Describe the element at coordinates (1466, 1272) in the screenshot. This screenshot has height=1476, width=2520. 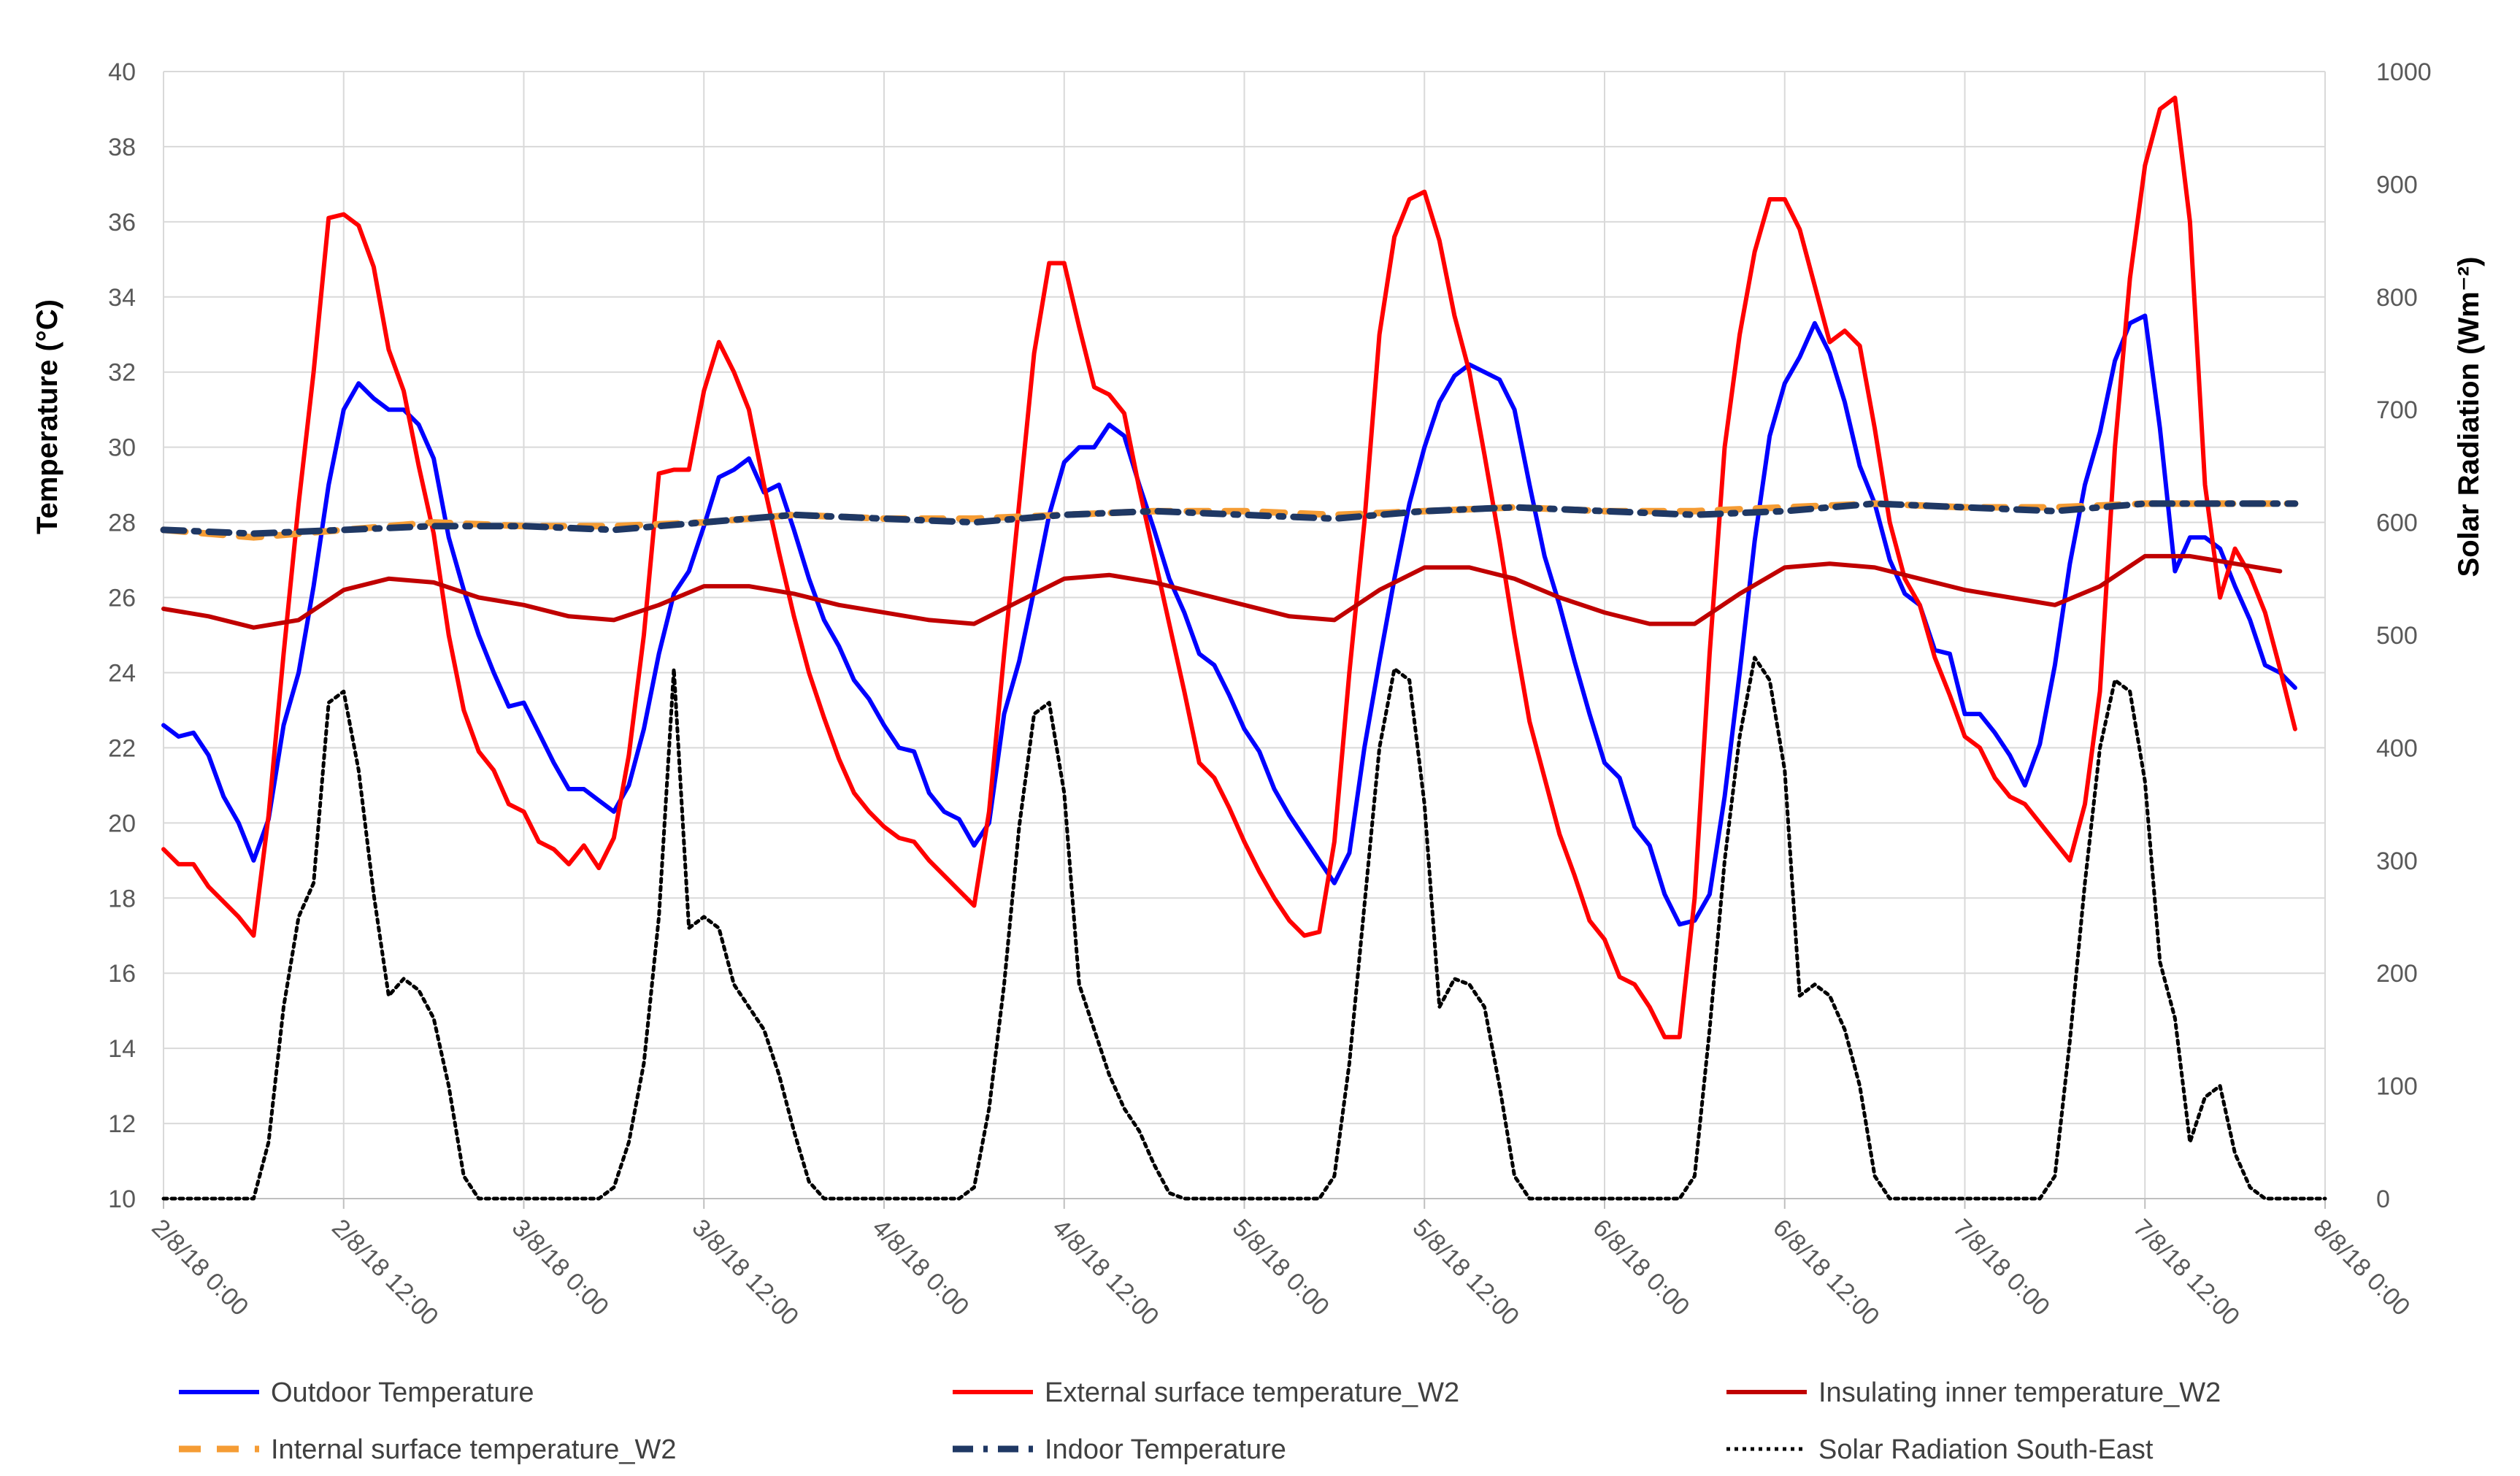
I see `x-tick-label: 5/8/18 12:00` at that location.